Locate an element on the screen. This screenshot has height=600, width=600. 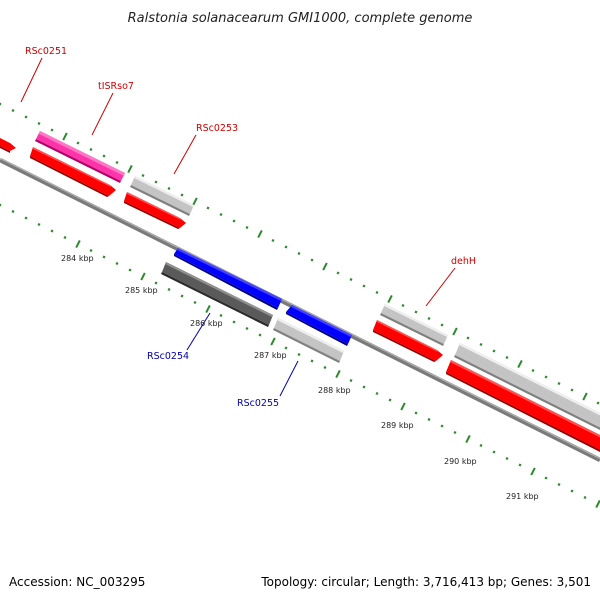
gene-feature-rsc0251 is located at coordinates (73, 172).